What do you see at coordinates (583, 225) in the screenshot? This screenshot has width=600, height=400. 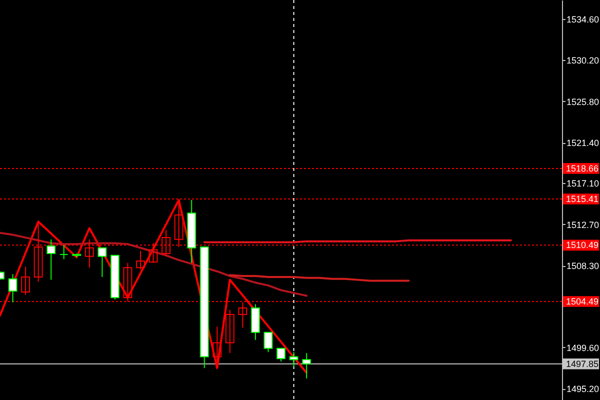 I see `y-tick-label: 1512.70` at bounding box center [583, 225].